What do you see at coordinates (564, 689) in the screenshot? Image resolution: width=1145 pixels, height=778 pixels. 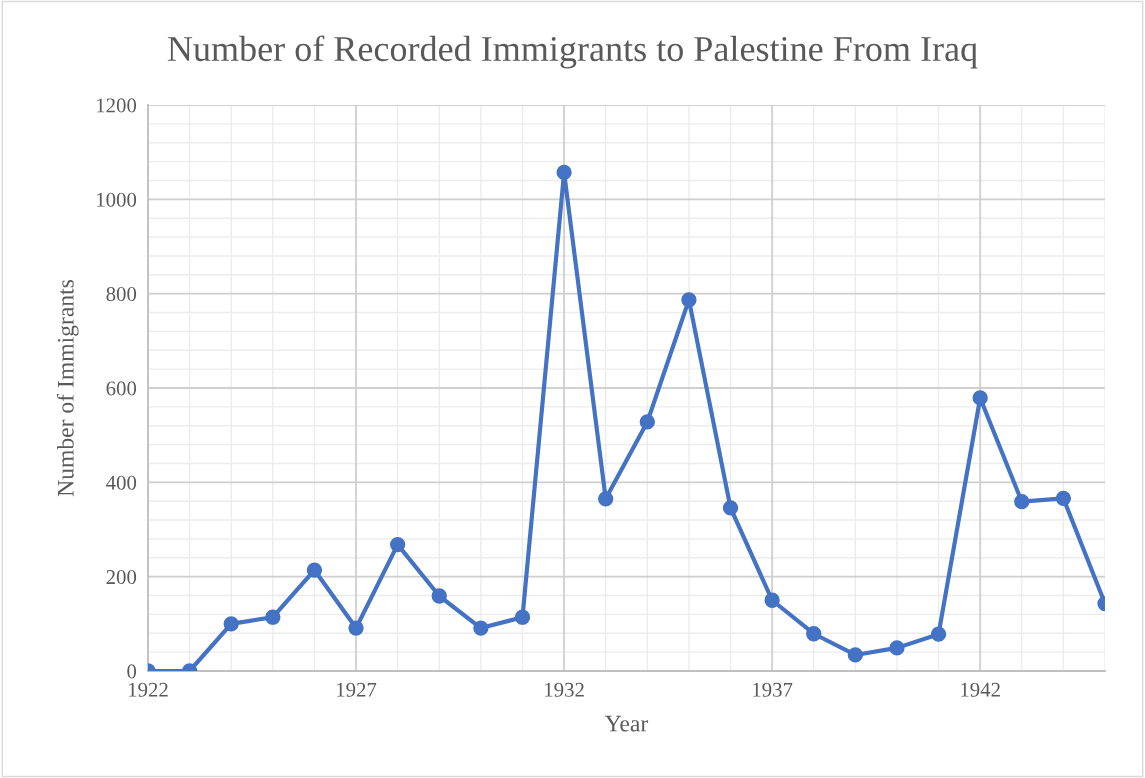 I see `x-tick-label: 1932` at bounding box center [564, 689].